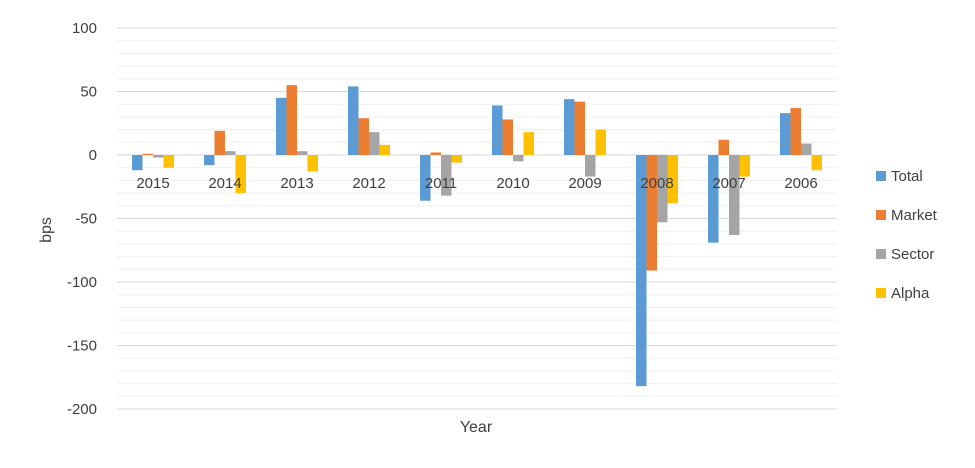  I want to click on category-label: 2015, so click(152, 183).